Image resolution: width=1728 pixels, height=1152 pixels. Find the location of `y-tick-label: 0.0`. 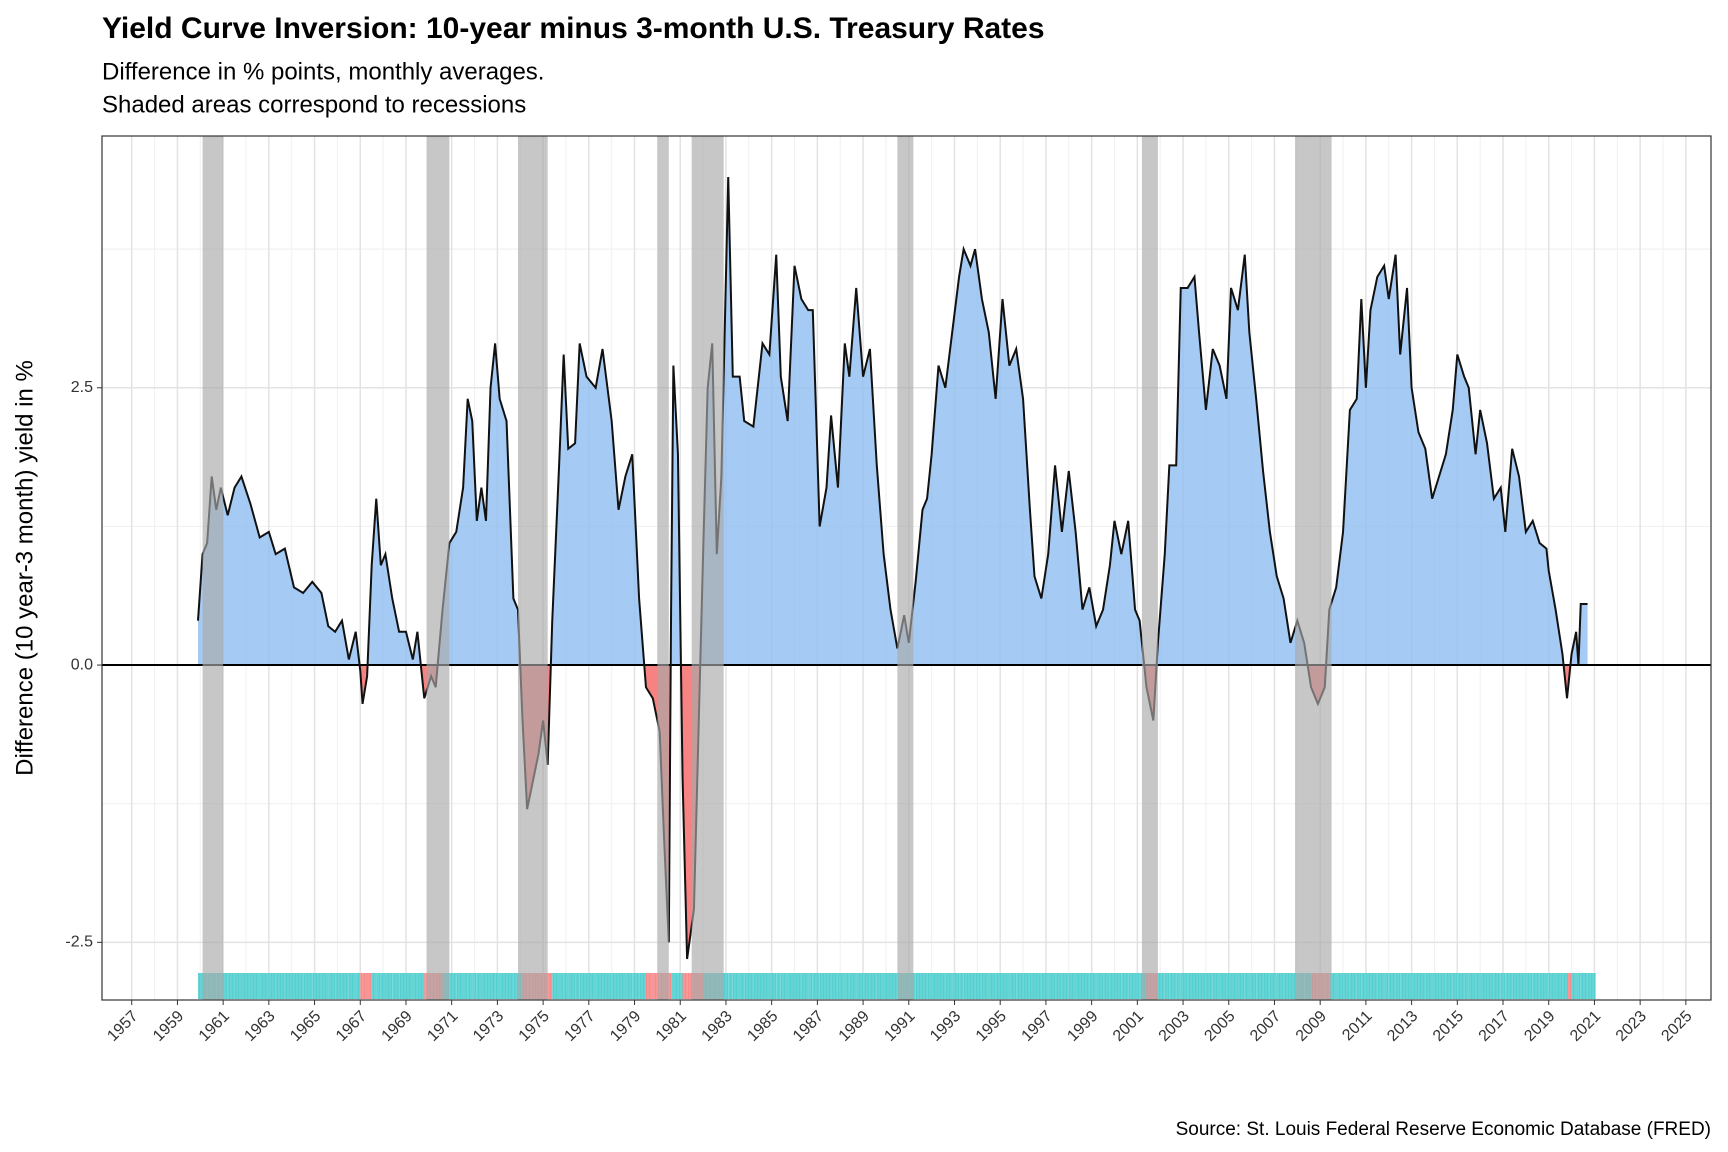

y-tick-label: 0.0 is located at coordinates (82, 664).